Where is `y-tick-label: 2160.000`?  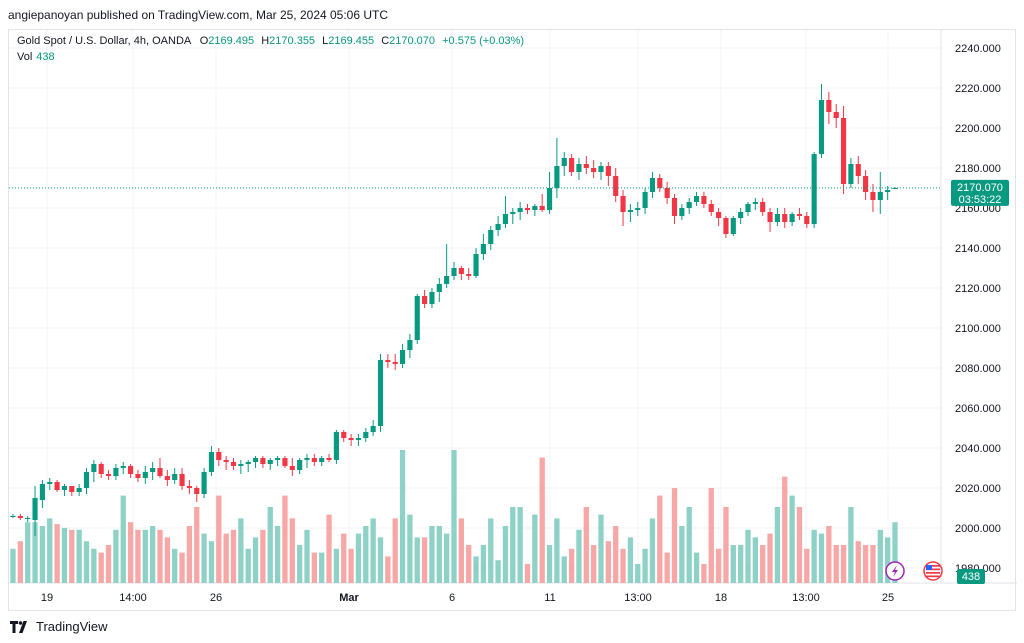
y-tick-label: 2160.000 is located at coordinates (978, 209).